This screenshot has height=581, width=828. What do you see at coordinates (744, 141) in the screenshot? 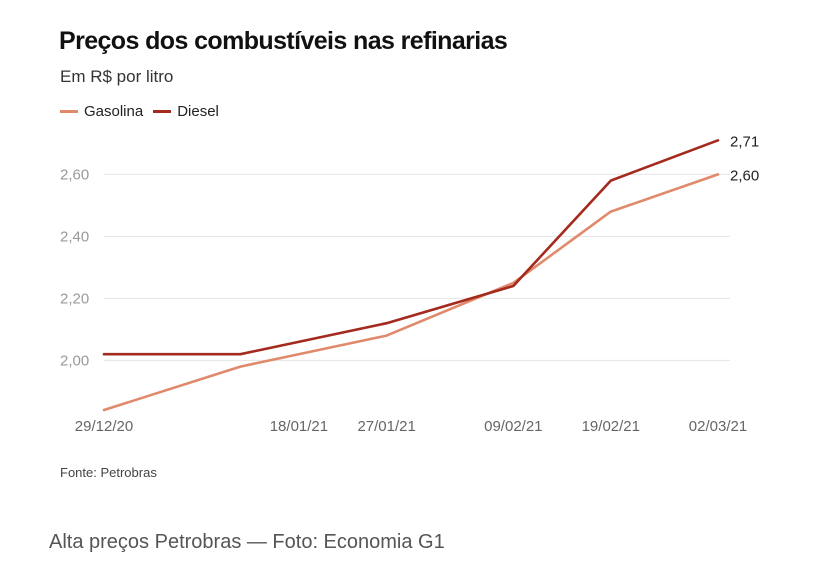
I see `end-value-label-diesel: 2,71` at bounding box center [744, 141].